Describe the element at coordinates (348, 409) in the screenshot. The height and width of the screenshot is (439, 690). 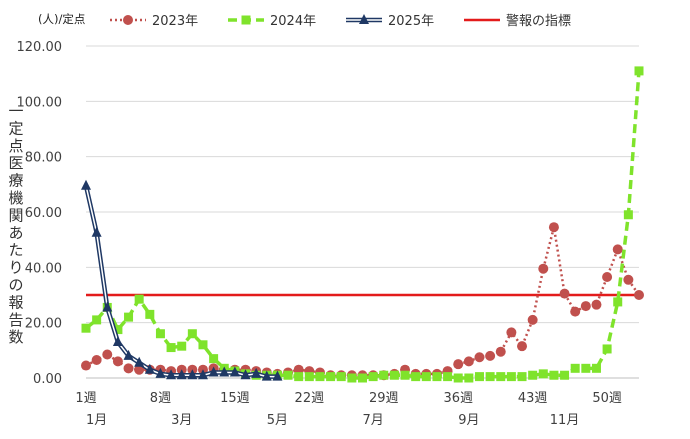
I see `x-axis-ticks: 1週 8週 15週 22週 29週 36週 43週 50週 1月 3月 5月 7月 9月 11月` at that location.